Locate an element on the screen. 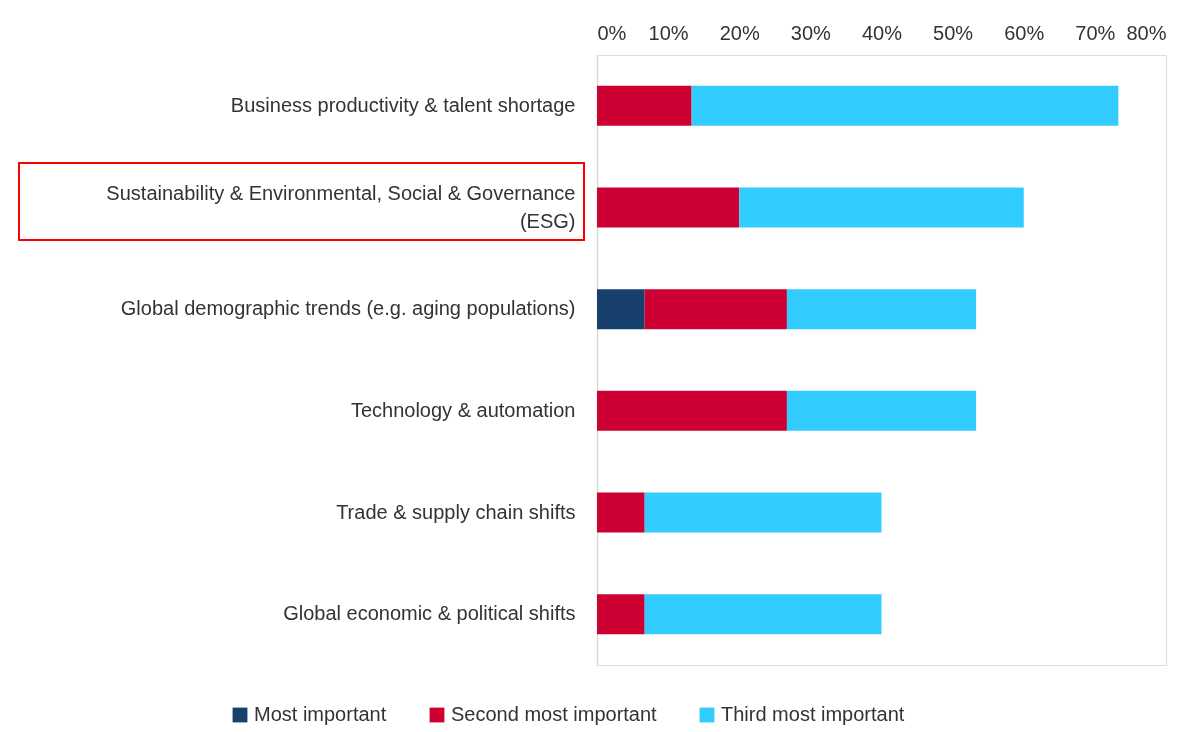 This screenshot has height=732, width=1191. x-tick-label: 40% is located at coordinates (882, 32).